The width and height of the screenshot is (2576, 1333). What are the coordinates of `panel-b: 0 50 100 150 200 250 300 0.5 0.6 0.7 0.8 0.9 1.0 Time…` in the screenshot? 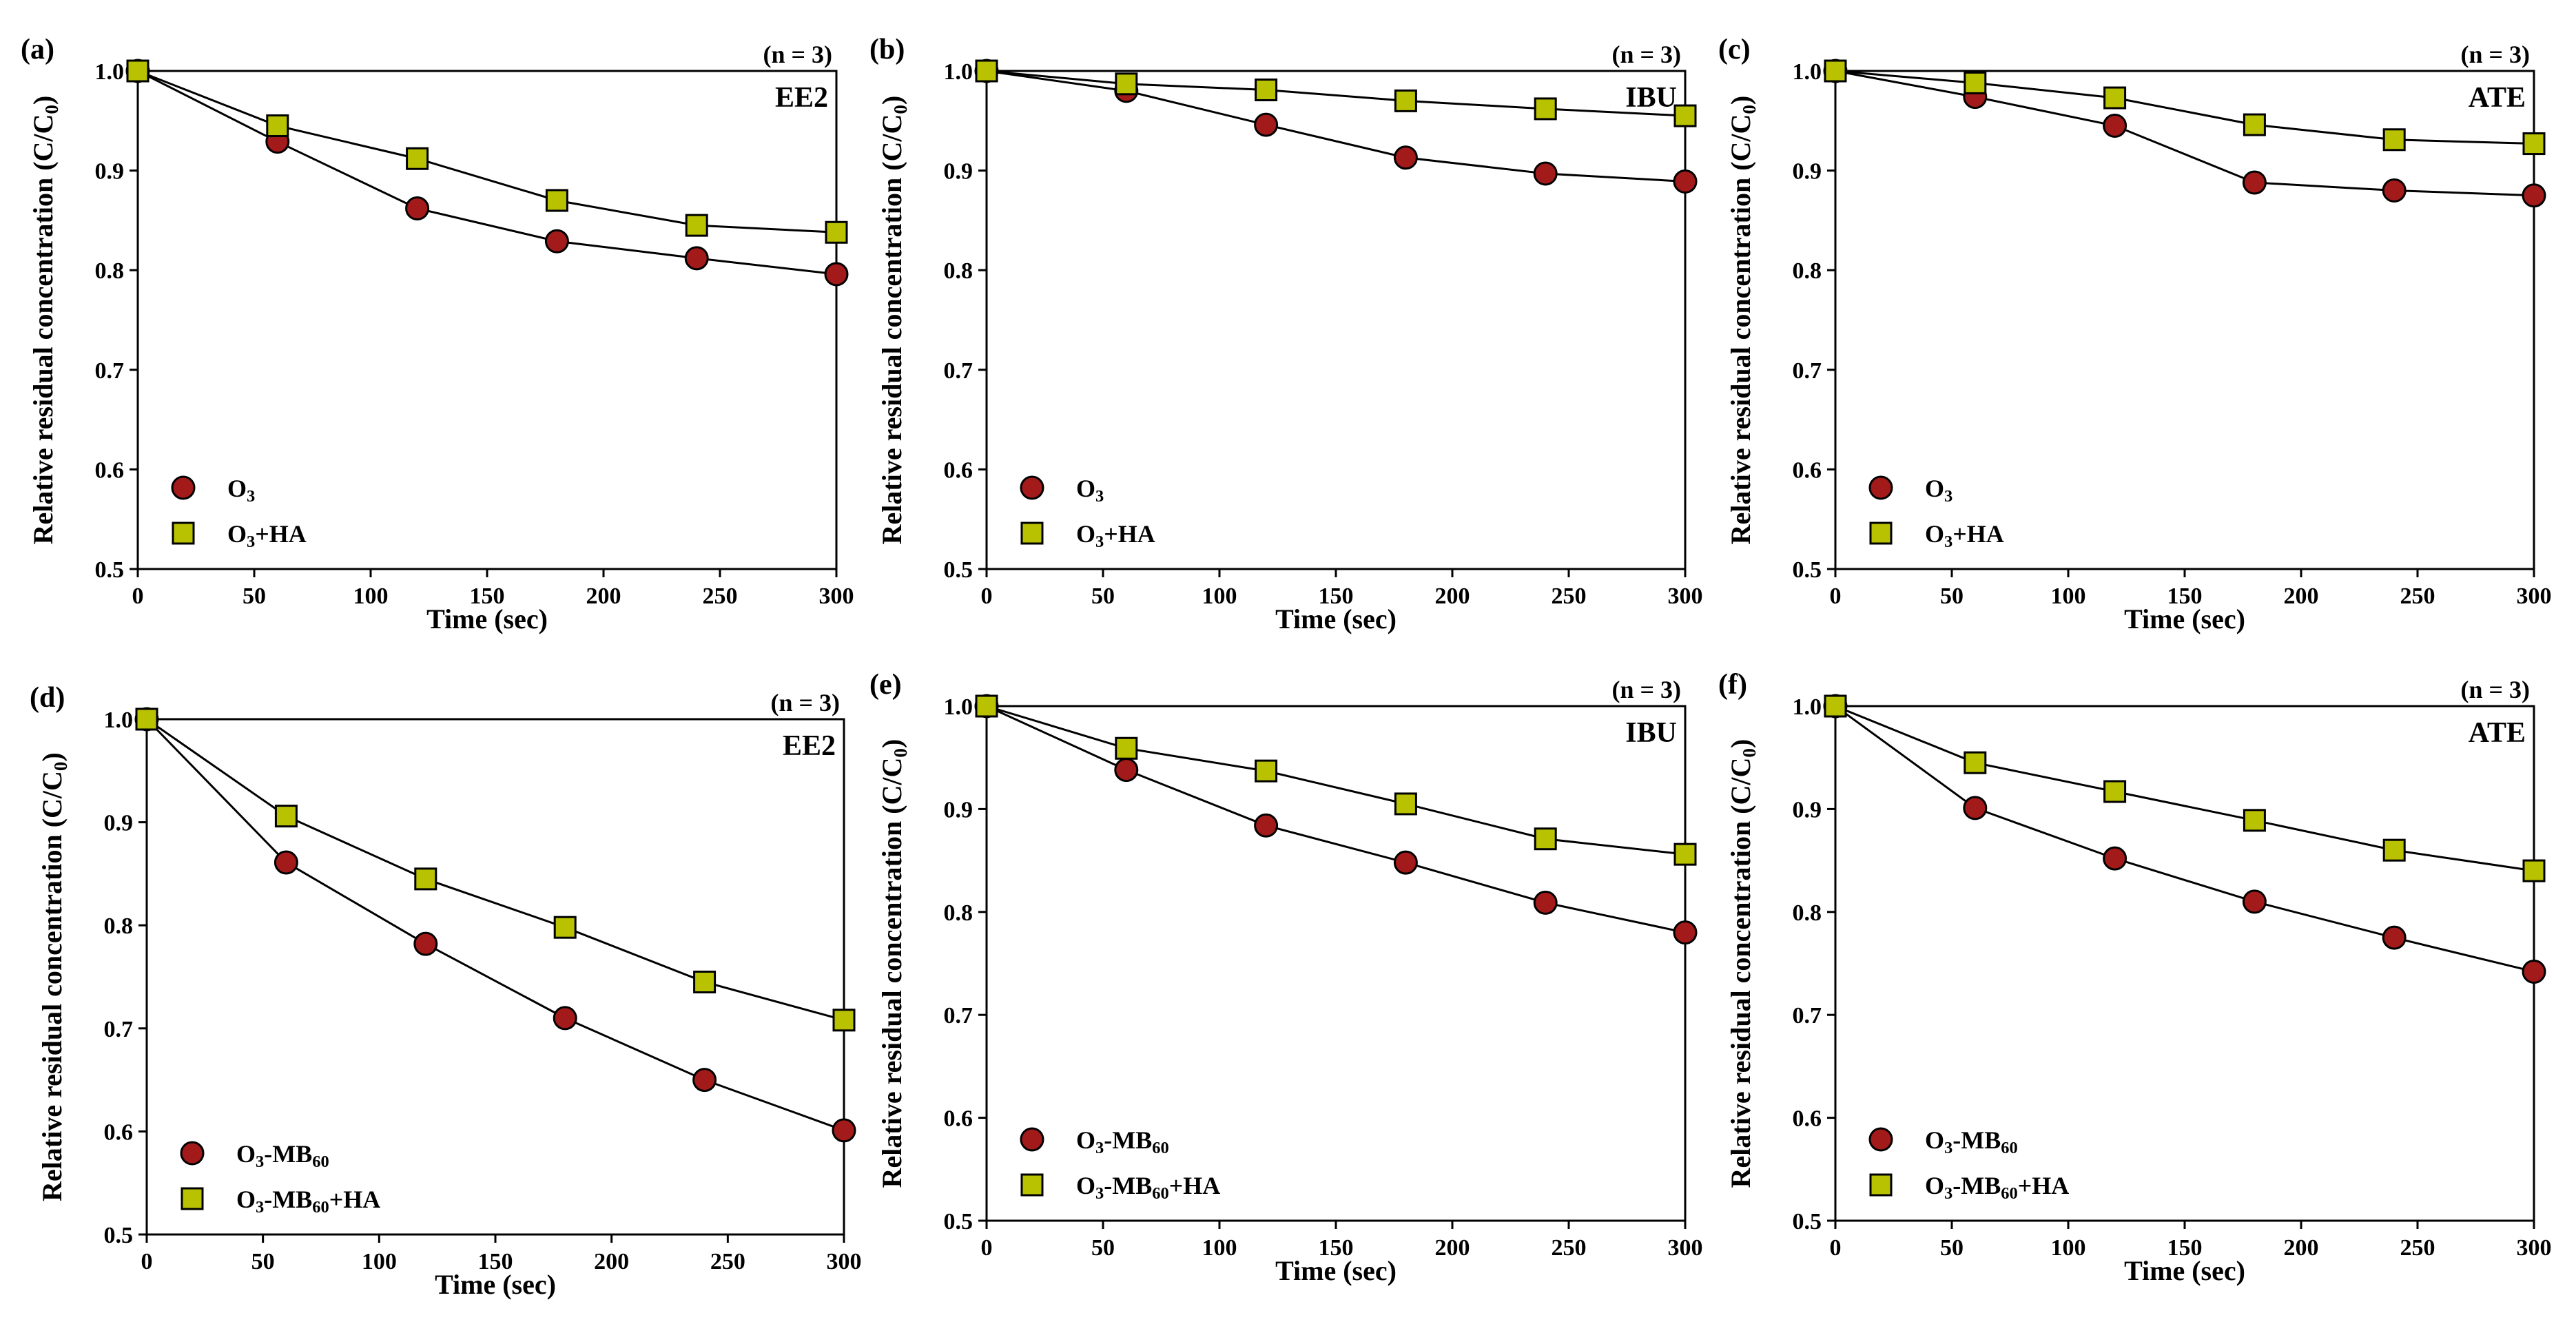 It's located at (1286, 334).